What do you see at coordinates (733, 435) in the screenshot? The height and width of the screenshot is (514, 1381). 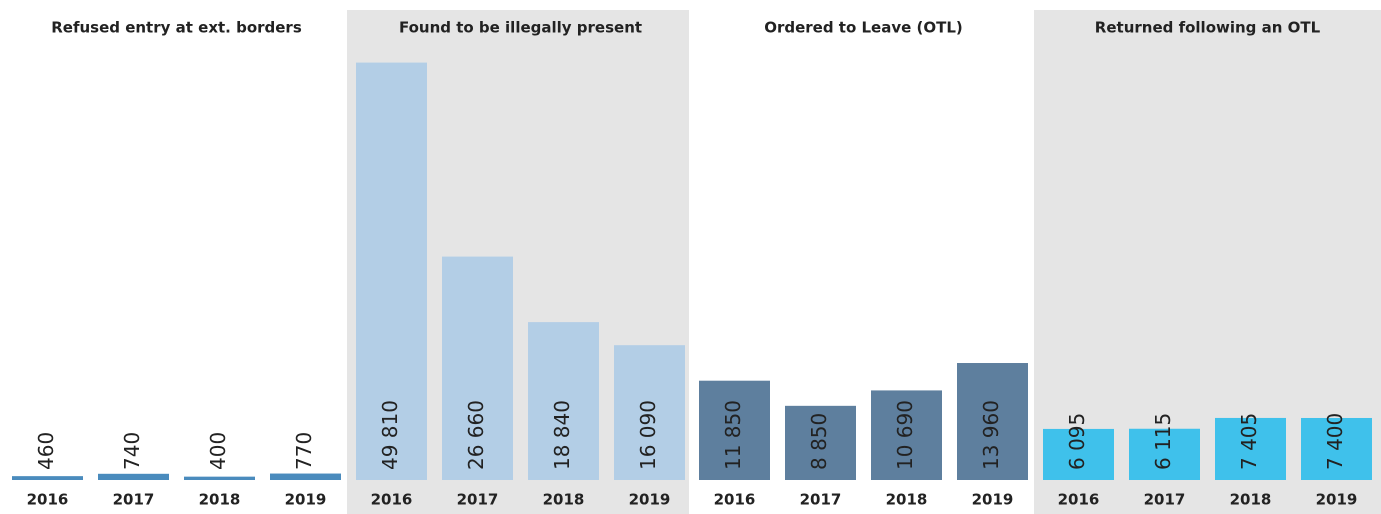 I see `value-label: 11 850` at bounding box center [733, 435].